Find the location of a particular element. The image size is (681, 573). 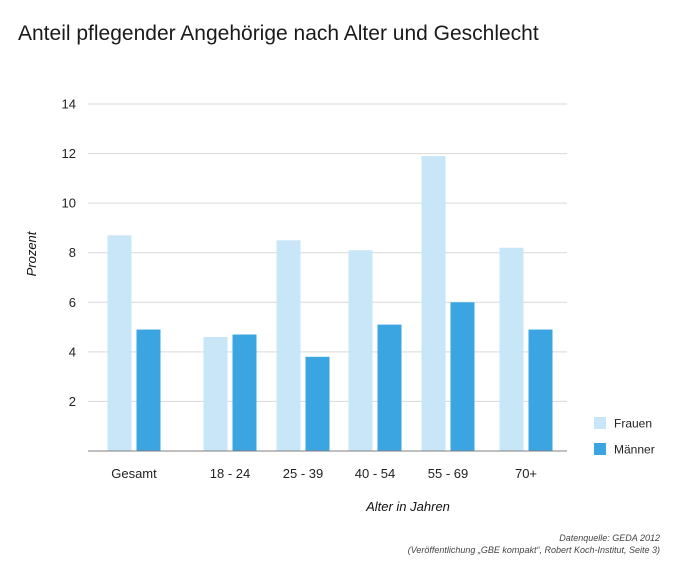

bar-männer-2 is located at coordinates (244, 392).